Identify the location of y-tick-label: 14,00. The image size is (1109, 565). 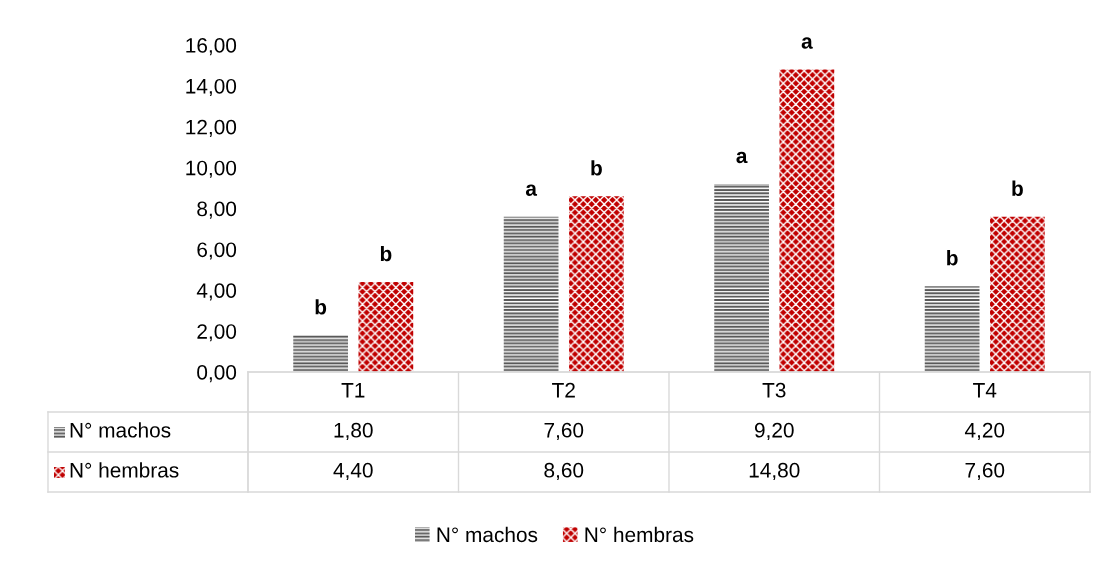
(211, 87).